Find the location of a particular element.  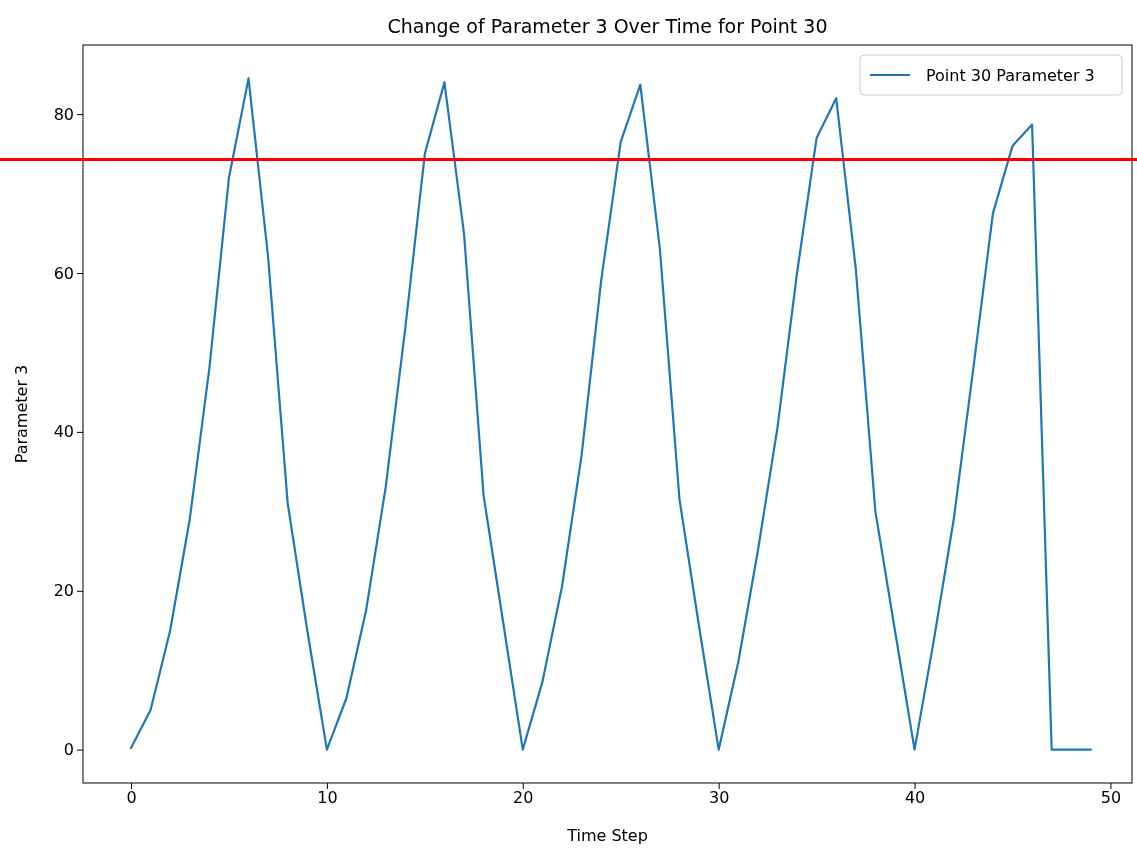

x-tick-label: 10 is located at coordinates (327, 798).